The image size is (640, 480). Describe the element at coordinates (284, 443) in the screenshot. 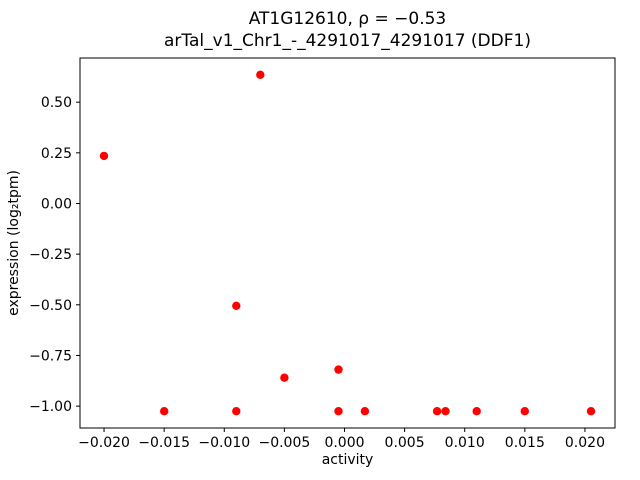

I see `x-tick-label: −0.005` at that location.